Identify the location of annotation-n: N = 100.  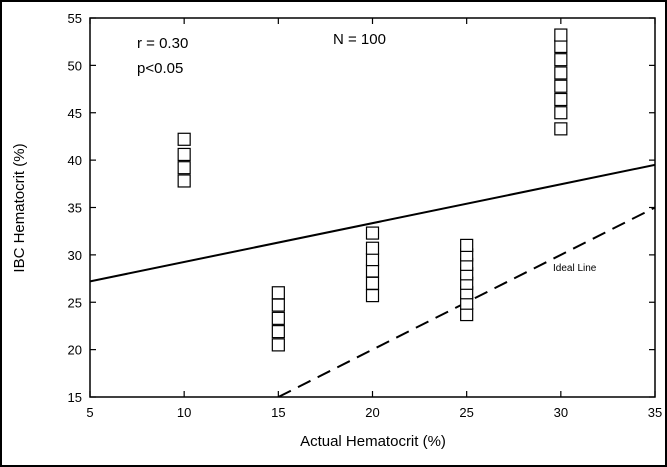
(359, 39).